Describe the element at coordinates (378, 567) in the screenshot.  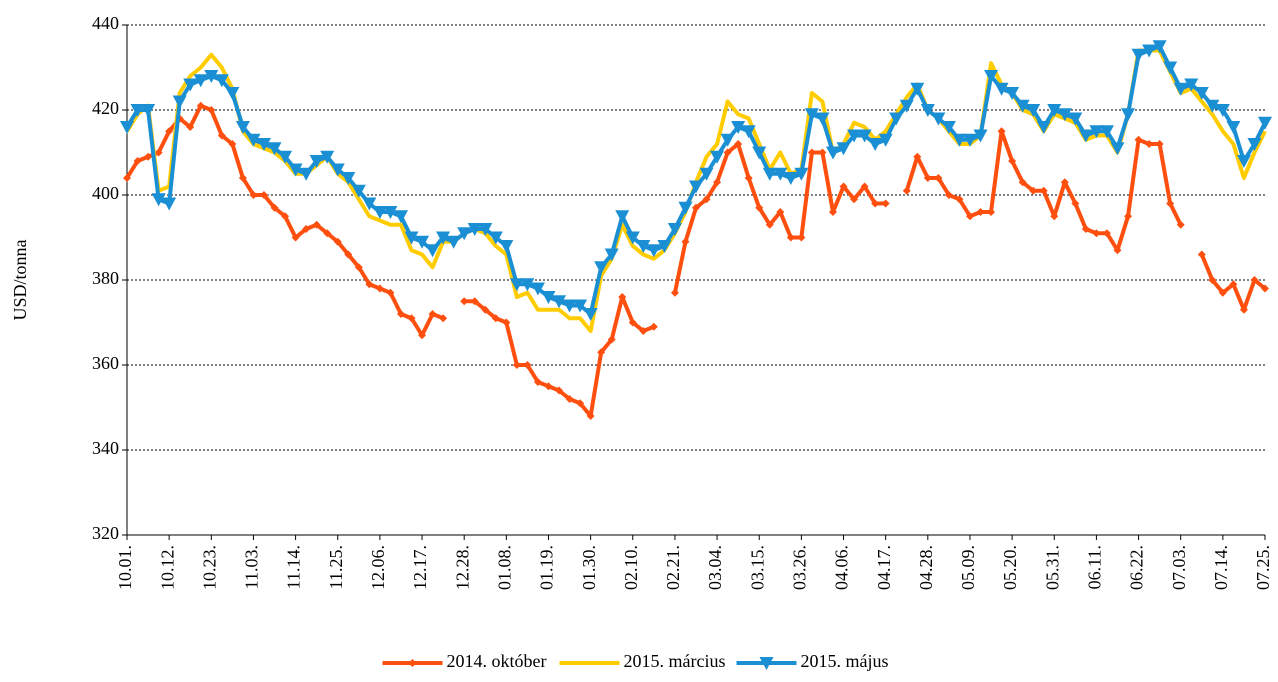
I see `x-tick-label: 12.06.` at that location.